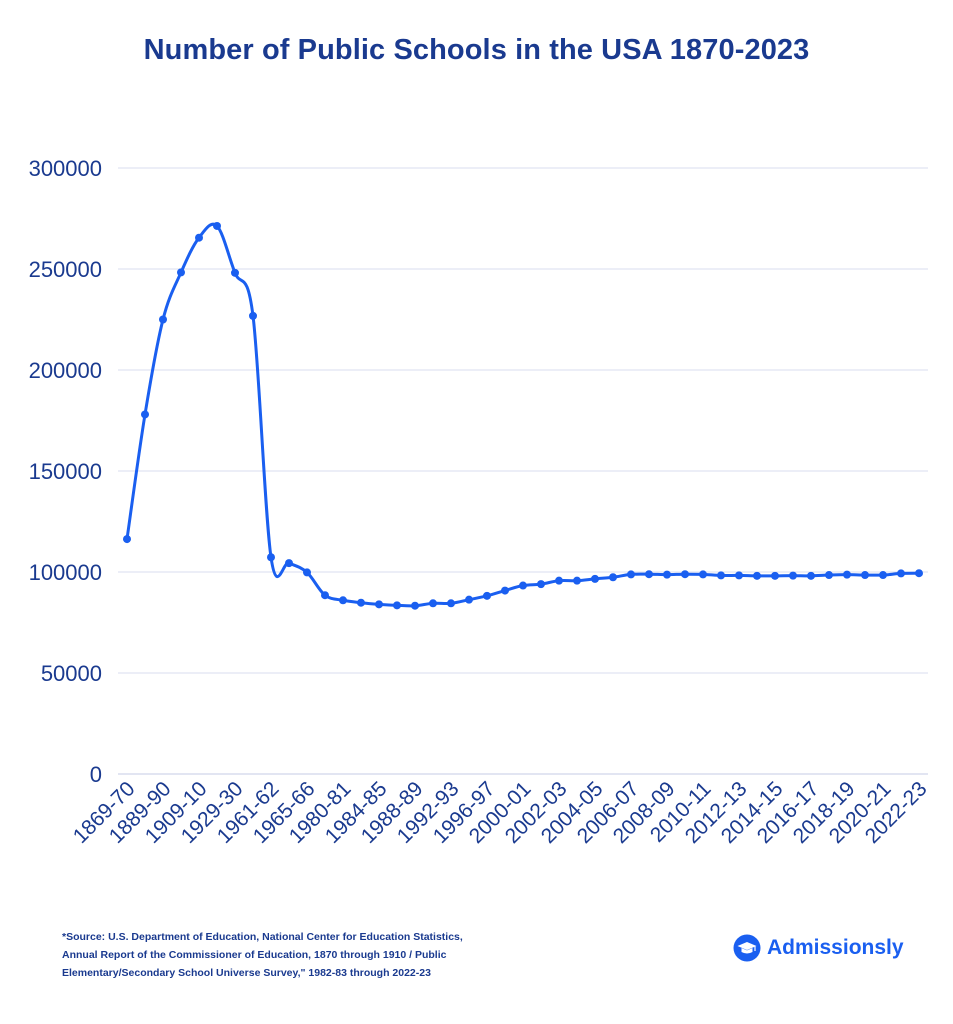  Describe the element at coordinates (71, 673) in the screenshot. I see `y-tick-label: 50000` at that location.